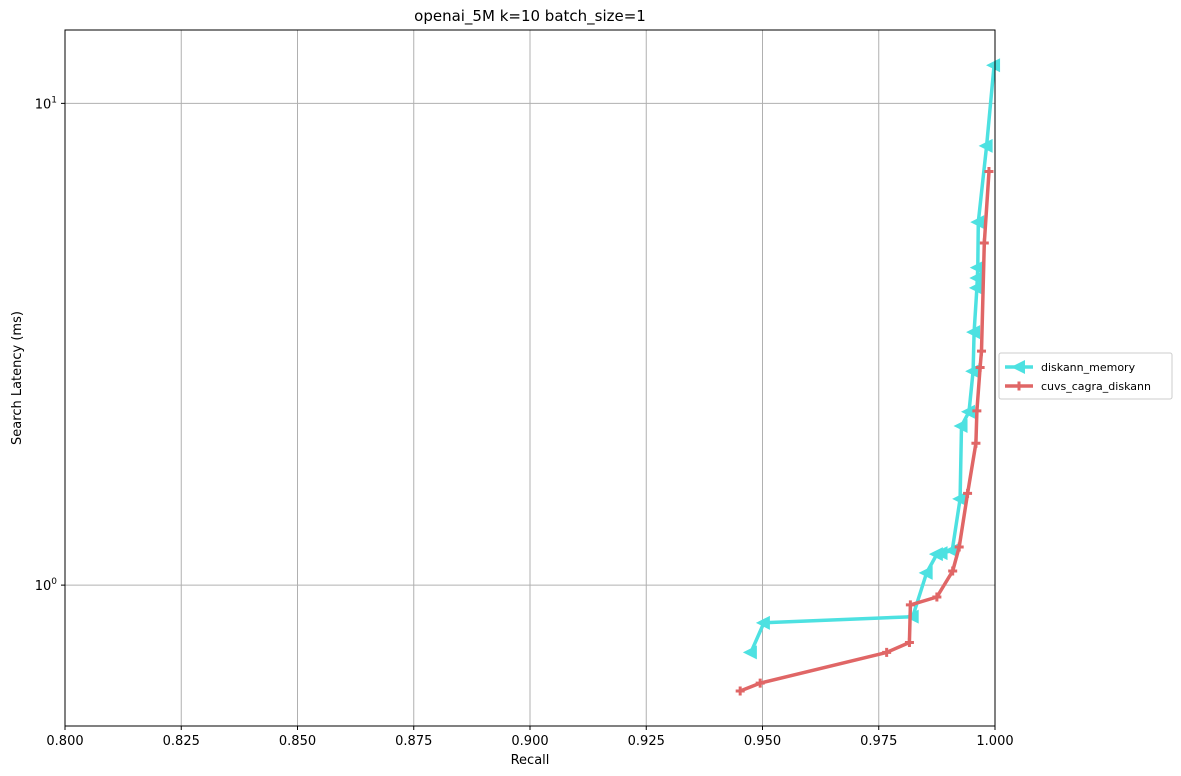 The height and width of the screenshot is (776, 1181). What do you see at coordinates (17, 378) in the screenshot?
I see `y-axis-label: Search Latency (ms)` at bounding box center [17, 378].